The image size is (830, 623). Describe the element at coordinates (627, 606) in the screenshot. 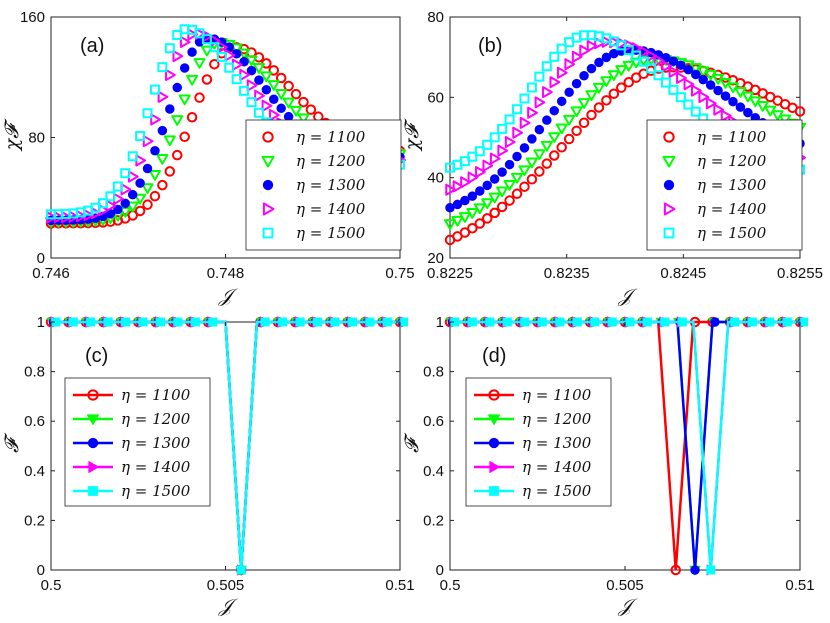

I see `x-axis-label: 𝒥` at that location.